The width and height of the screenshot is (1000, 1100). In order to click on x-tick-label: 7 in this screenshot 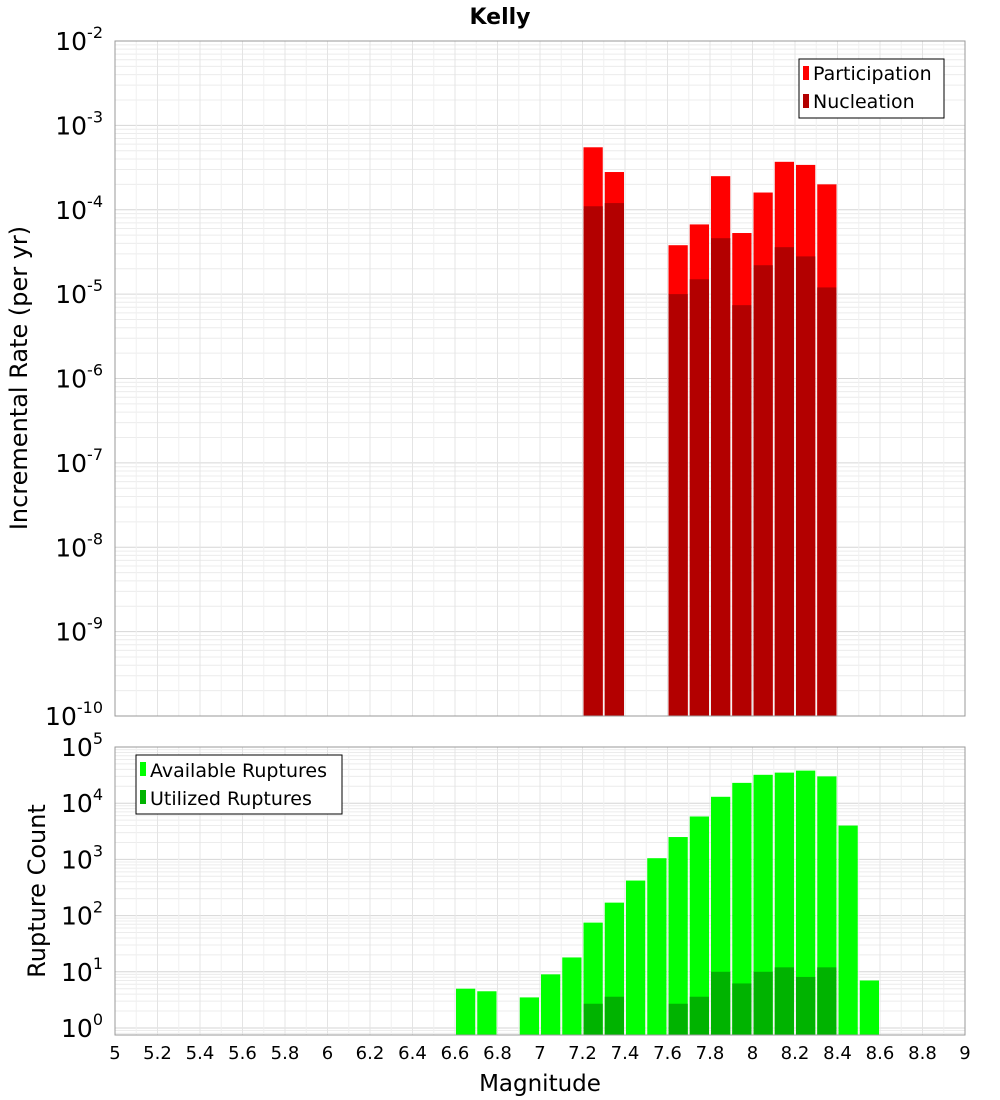, I will do `click(539, 1053)`.